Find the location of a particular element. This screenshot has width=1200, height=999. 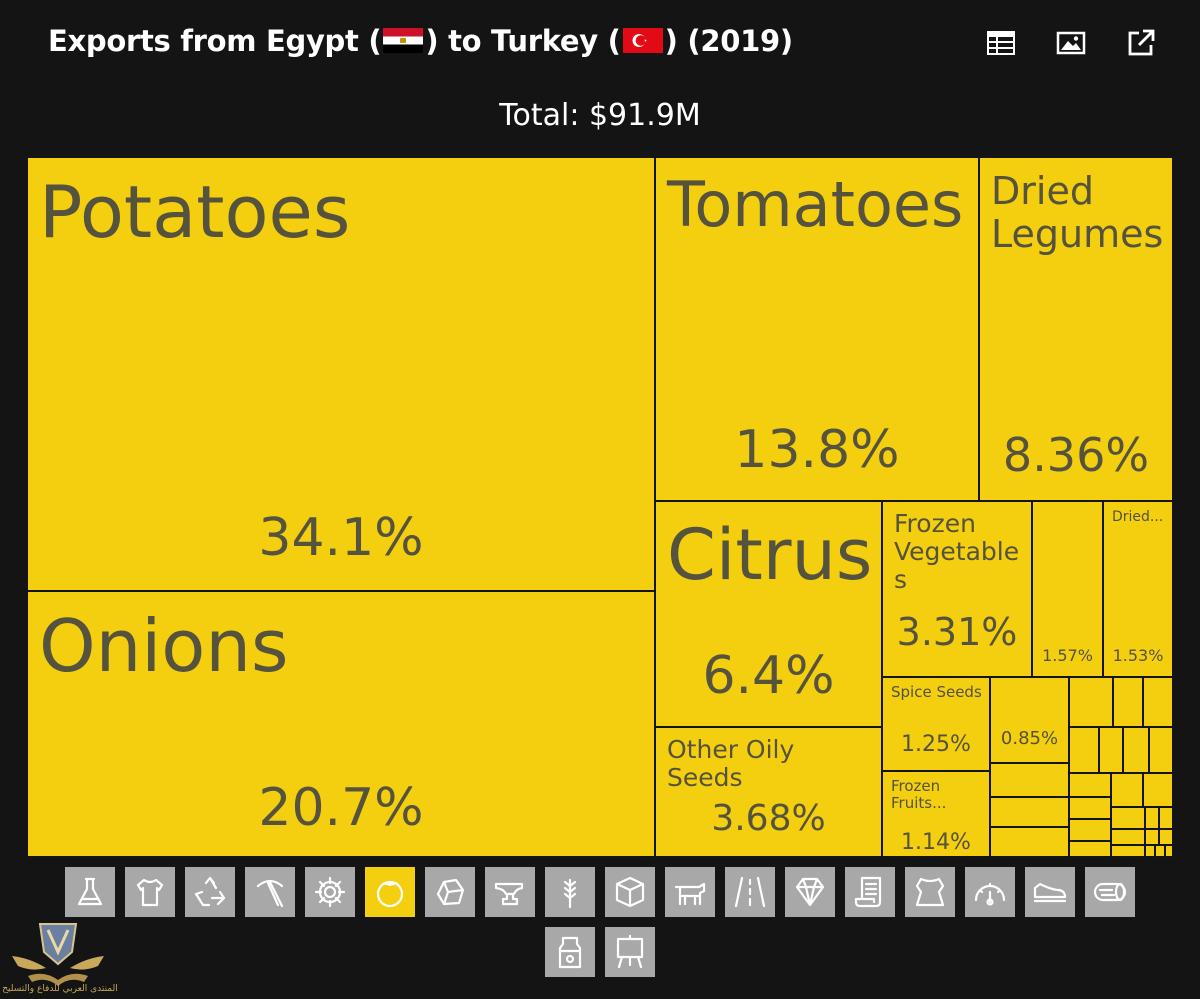

tile-percentage: 6.4% is located at coordinates (768, 676).